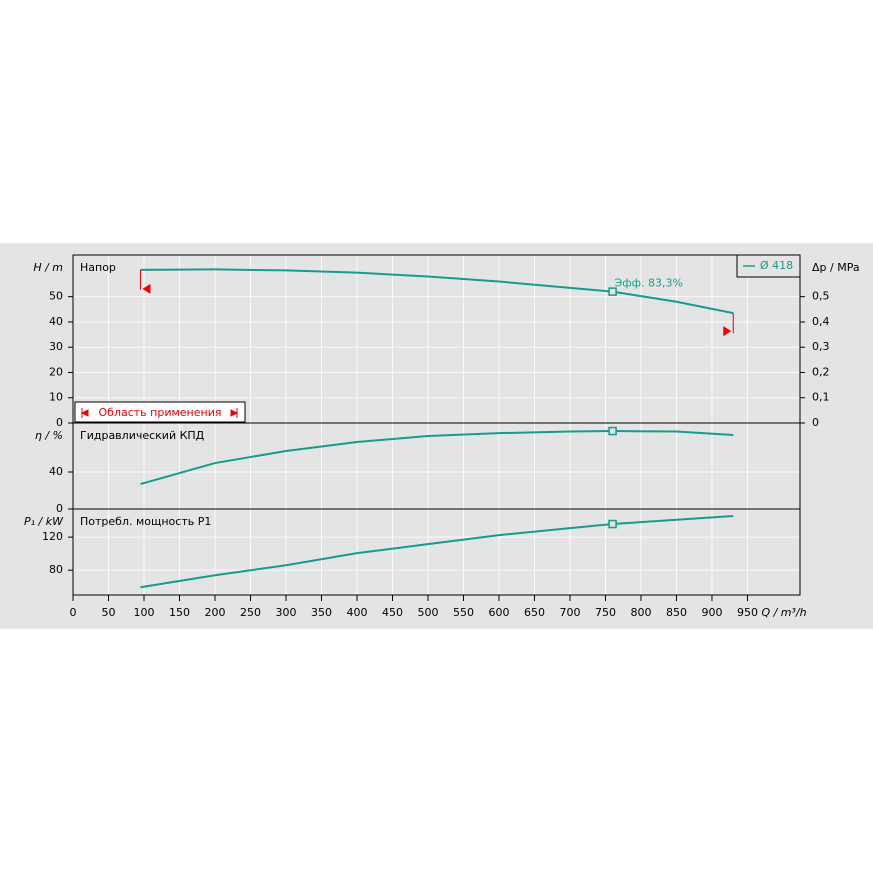 The width and height of the screenshot is (873, 873). I want to click on x-tick-label: 200, so click(214, 612).